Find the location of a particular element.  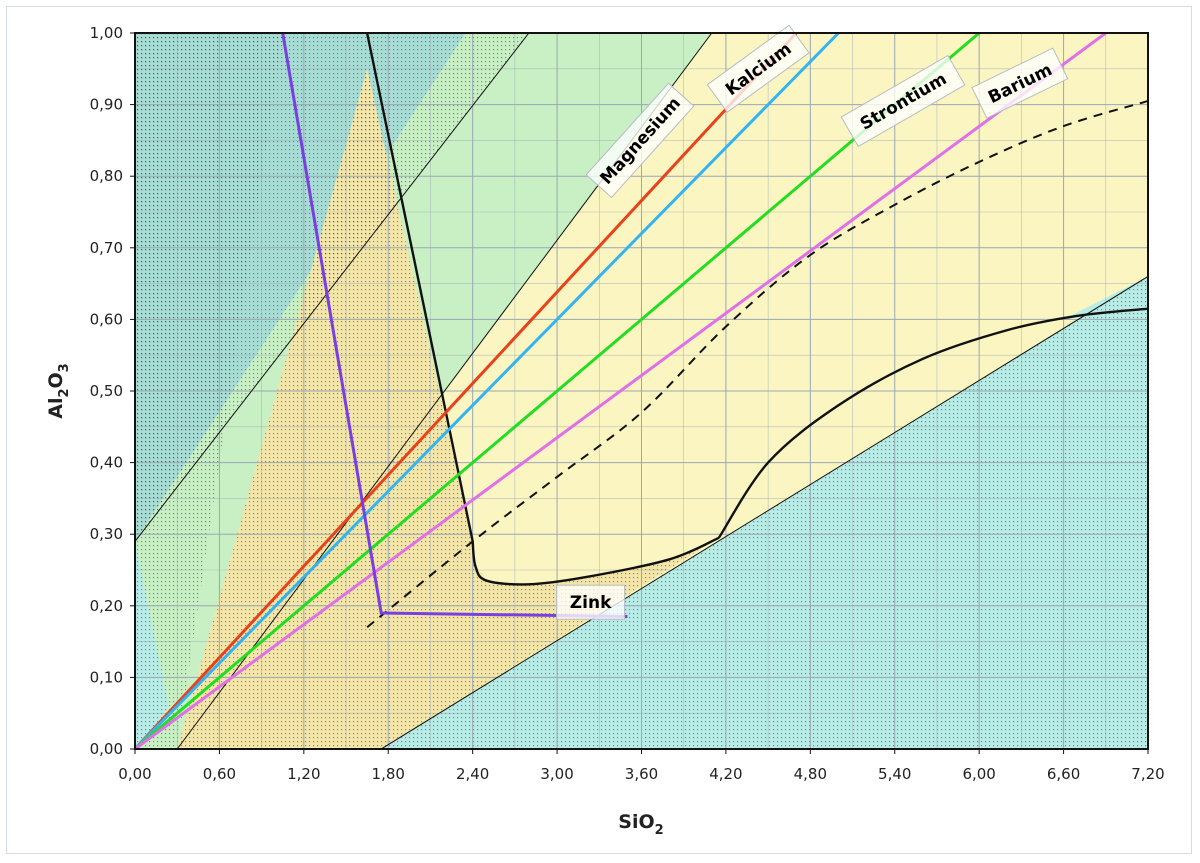

y-tick-label: 1,00 is located at coordinates (106, 33).